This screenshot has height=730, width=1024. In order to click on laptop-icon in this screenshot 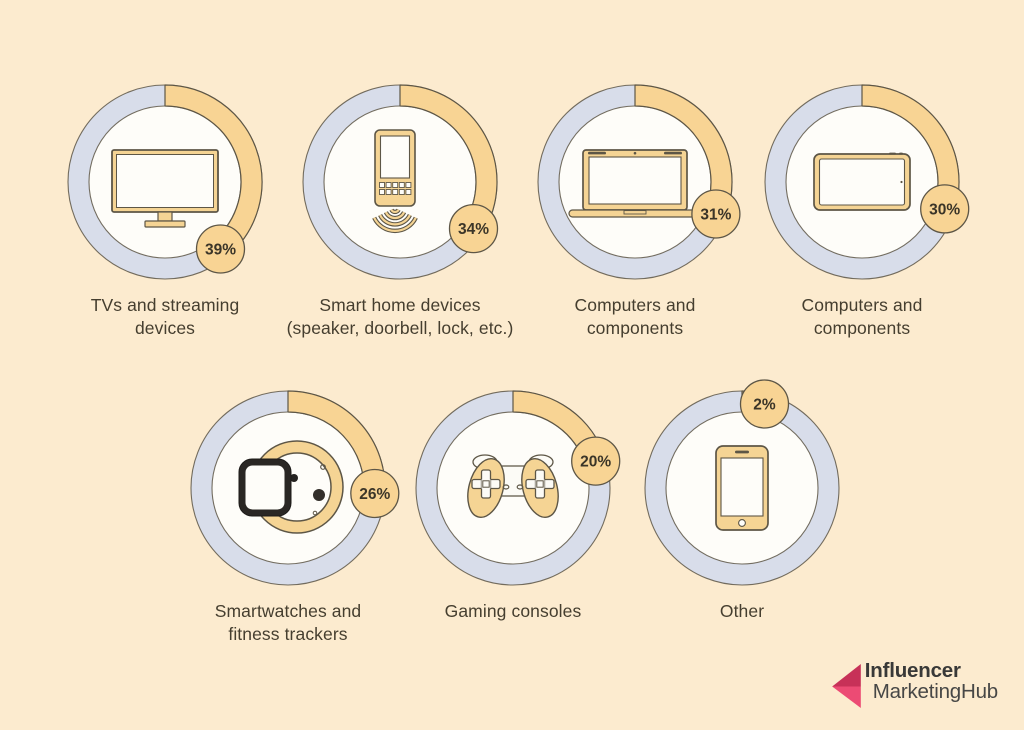, I will do `click(635, 183)`.